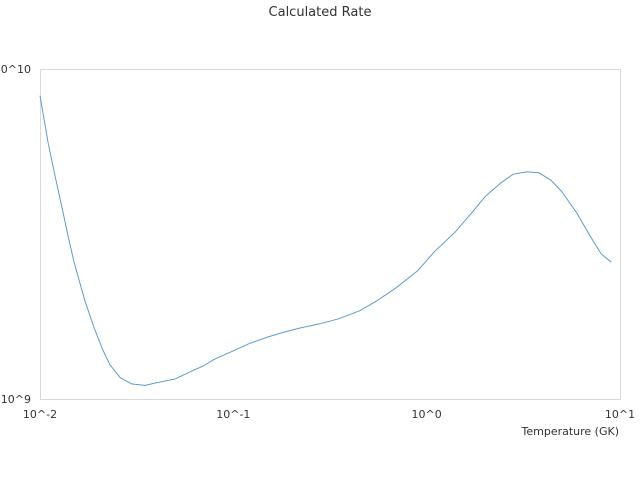  What do you see at coordinates (15, 69) in the screenshot?
I see `y-tick-label: 10^10` at bounding box center [15, 69].